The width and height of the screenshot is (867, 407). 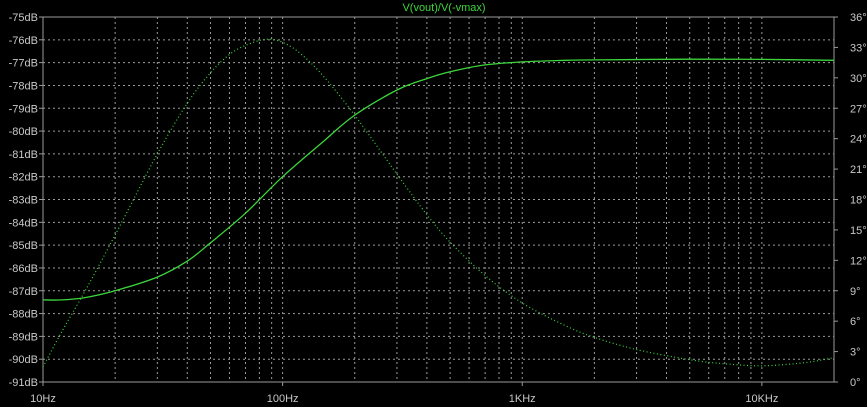 I want to click on right-axis: 36° 33° 30° 27° 24° 21° 18° 15° 12° 9° 6° 3° 0°, so click(x=850, y=200).